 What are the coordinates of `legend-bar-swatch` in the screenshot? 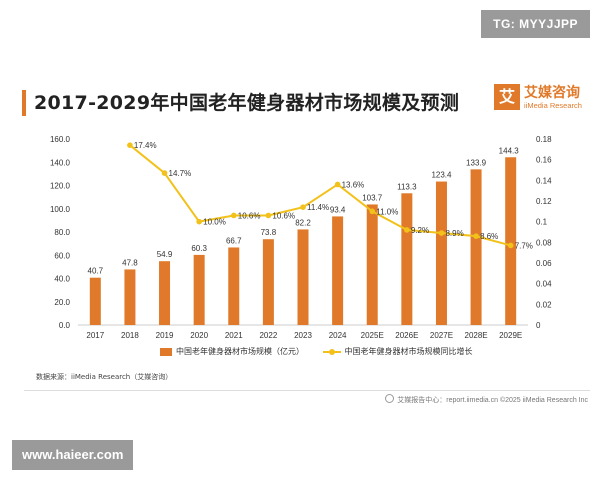 It's located at (166, 351).